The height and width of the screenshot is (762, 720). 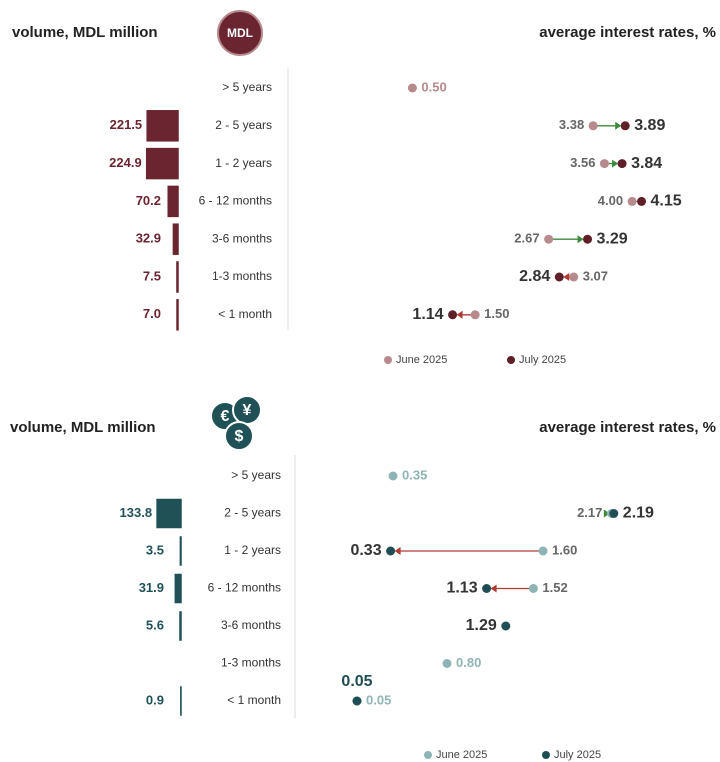 I want to click on volume-label: 221.5, so click(x=126, y=124).